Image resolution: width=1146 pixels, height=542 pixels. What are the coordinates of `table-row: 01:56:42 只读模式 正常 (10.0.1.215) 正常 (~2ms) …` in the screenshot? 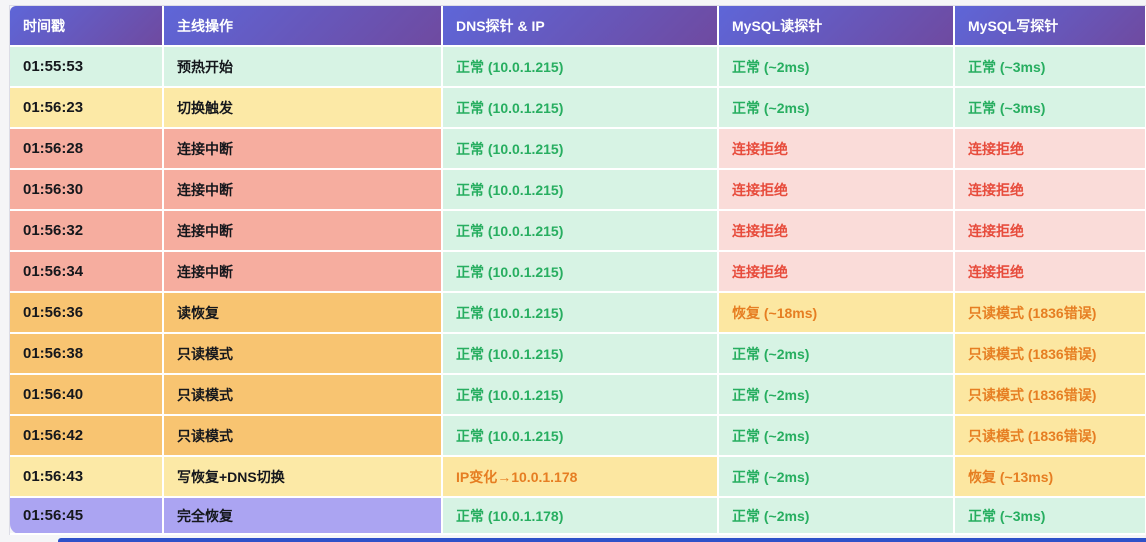 It's located at (578, 436).